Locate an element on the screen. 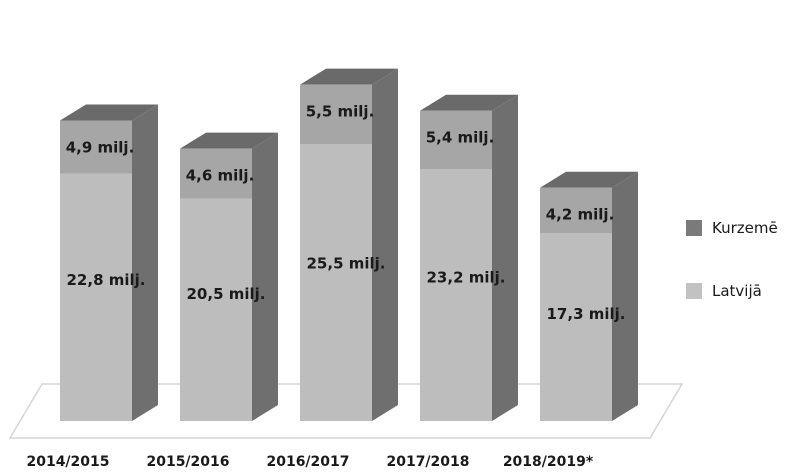 The image size is (796, 472). data-label-kurzeme: 4,9 milj. is located at coordinates (100, 147).